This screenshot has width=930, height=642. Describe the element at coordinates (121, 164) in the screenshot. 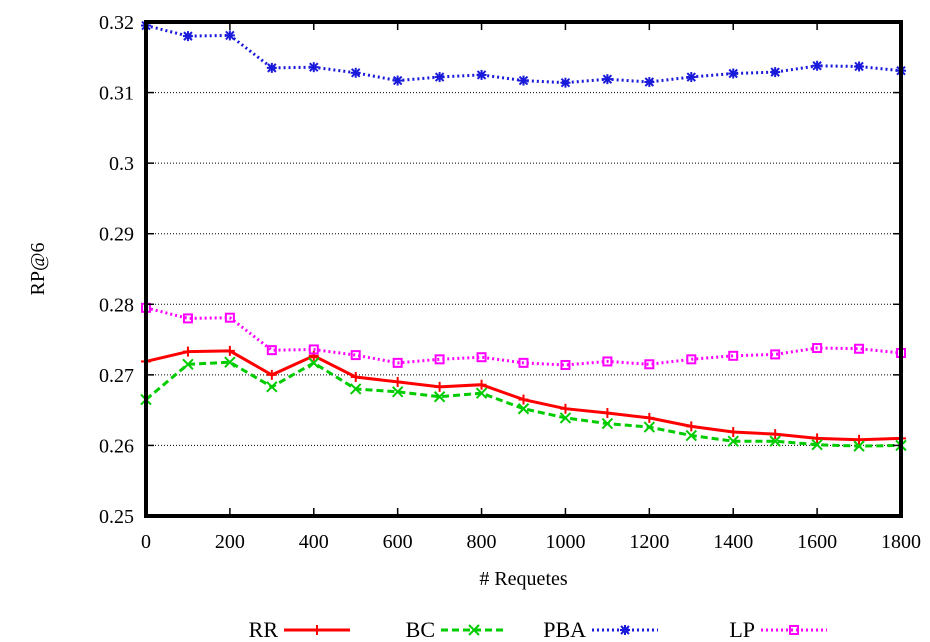

I see `y-tick-label: 0.3` at that location.